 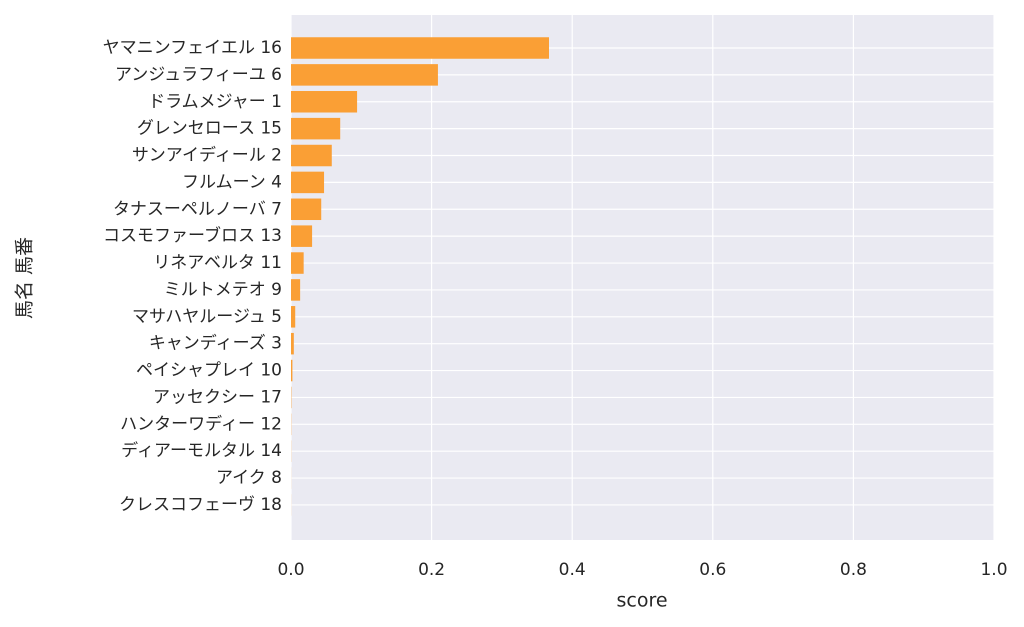 I want to click on y-axis-label: 馬名 馬番, so click(x=25, y=278).